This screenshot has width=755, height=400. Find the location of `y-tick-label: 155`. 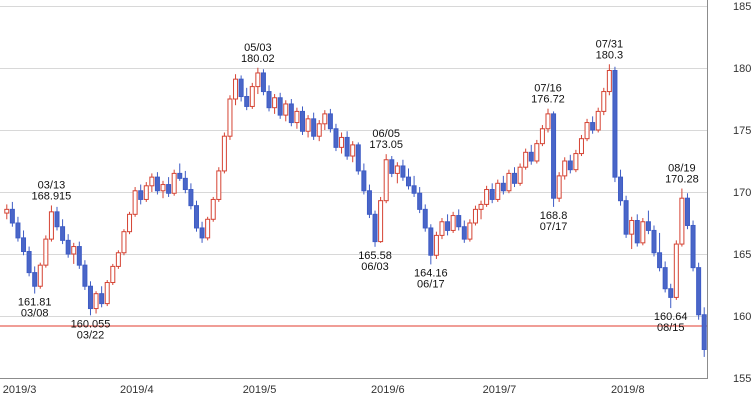

y-tick-label: 155 is located at coordinates (742, 379).